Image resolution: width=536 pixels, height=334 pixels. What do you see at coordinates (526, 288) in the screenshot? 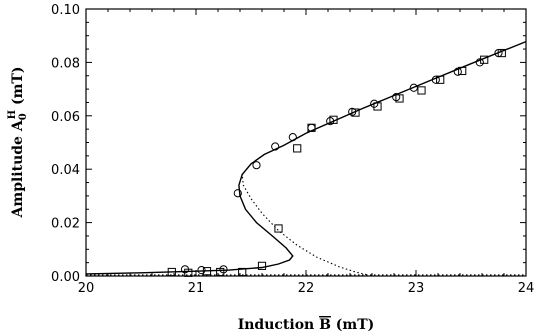
I see `x-tick-label: 24` at bounding box center [526, 288].